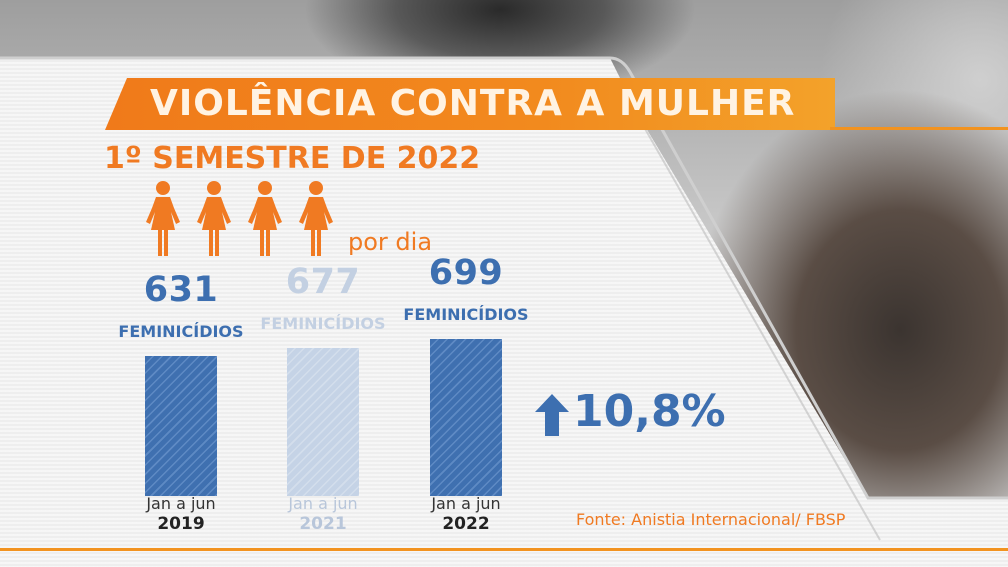 This screenshot has width=1008, height=567. I want to click on bar-group-2019: 631 FEMINICÍDIOS Jan a jun 2019, so click(181, 283).